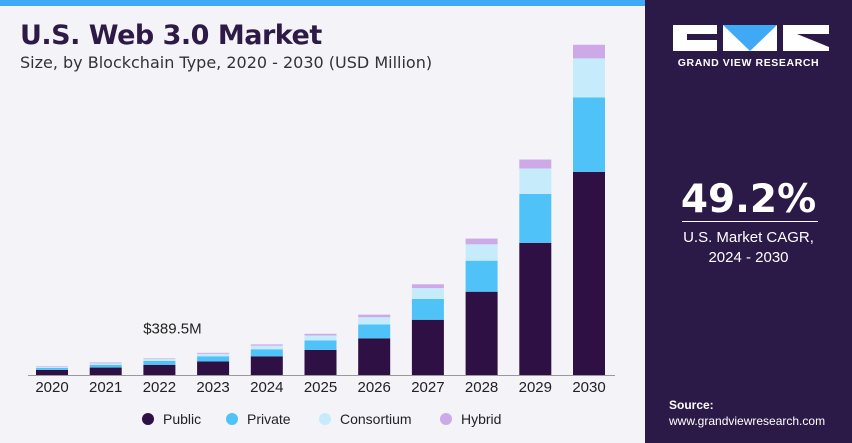  Describe the element at coordinates (481, 387) in the screenshot. I see `x-tick-label-2028: 2028` at that location.